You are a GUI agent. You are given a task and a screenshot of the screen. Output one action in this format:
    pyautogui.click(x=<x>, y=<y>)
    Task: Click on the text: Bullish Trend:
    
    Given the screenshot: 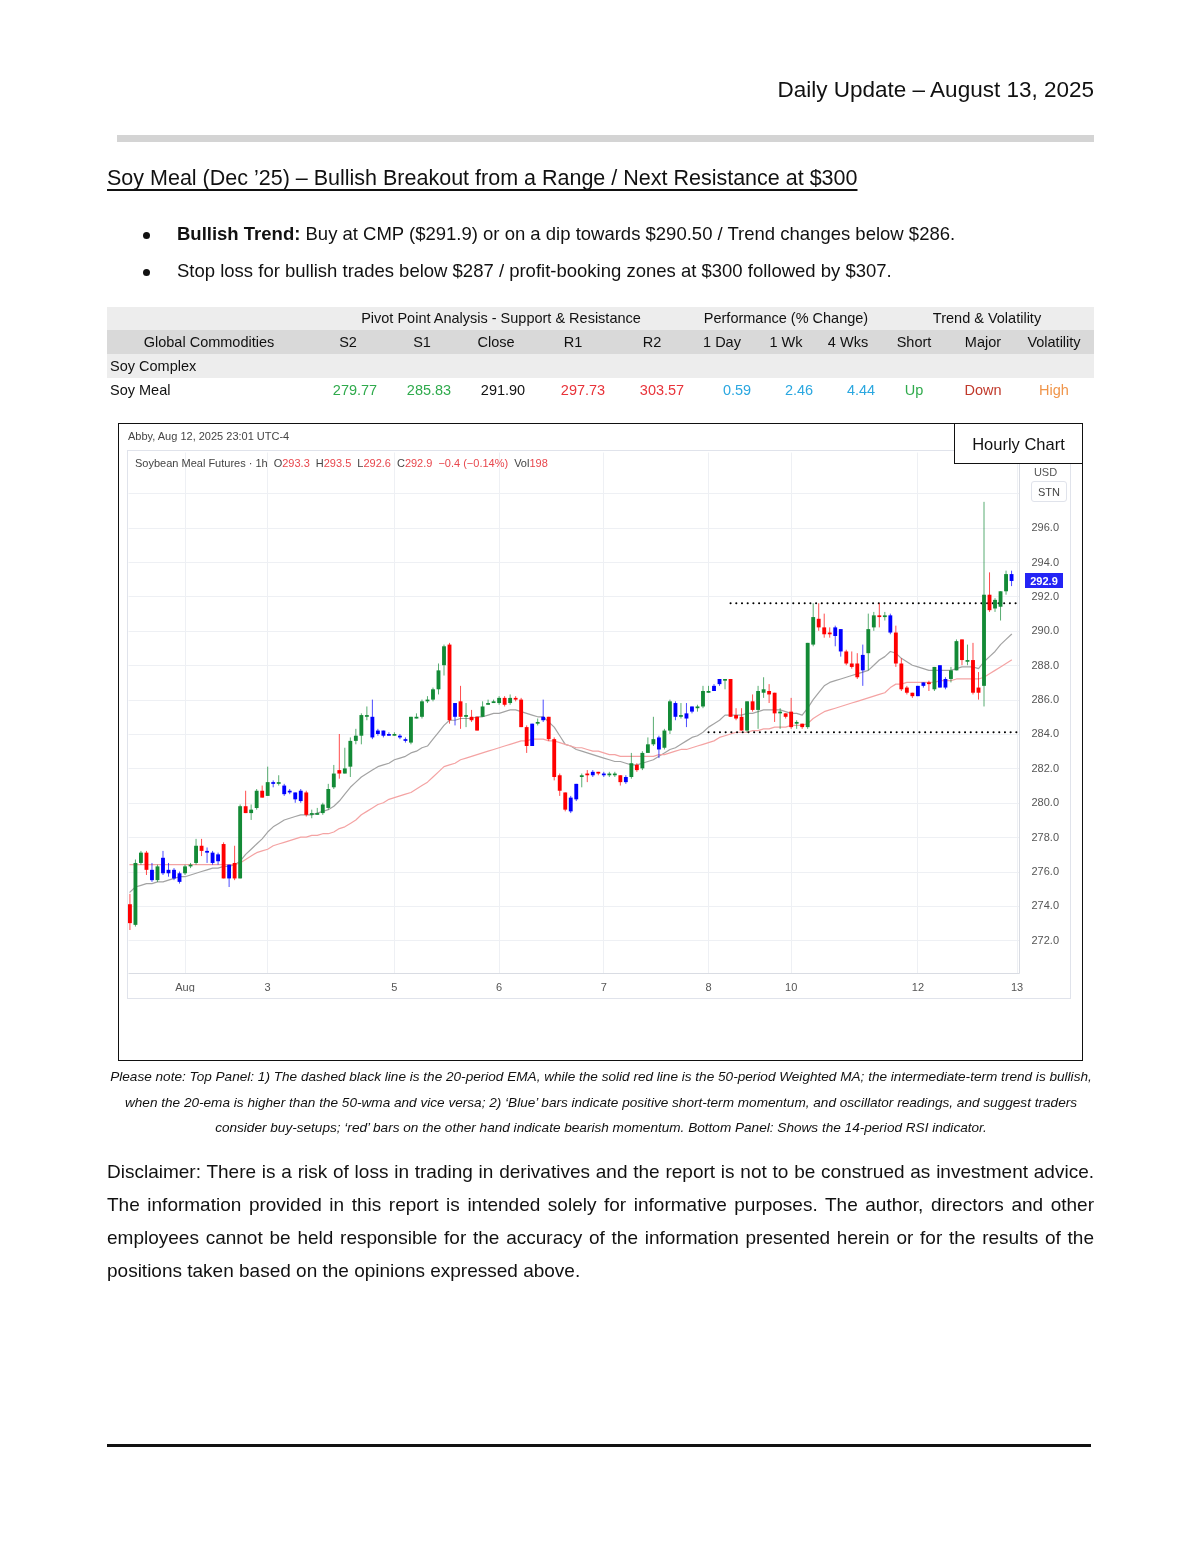 What is the action you would take?
    pyautogui.click(x=239, y=233)
    